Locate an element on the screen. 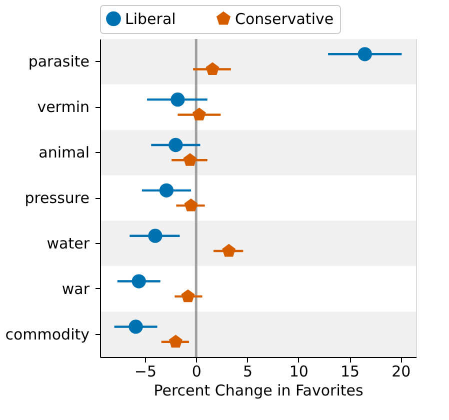 The image size is (449, 420). x-tick-label: 15 is located at coordinates (350, 371).